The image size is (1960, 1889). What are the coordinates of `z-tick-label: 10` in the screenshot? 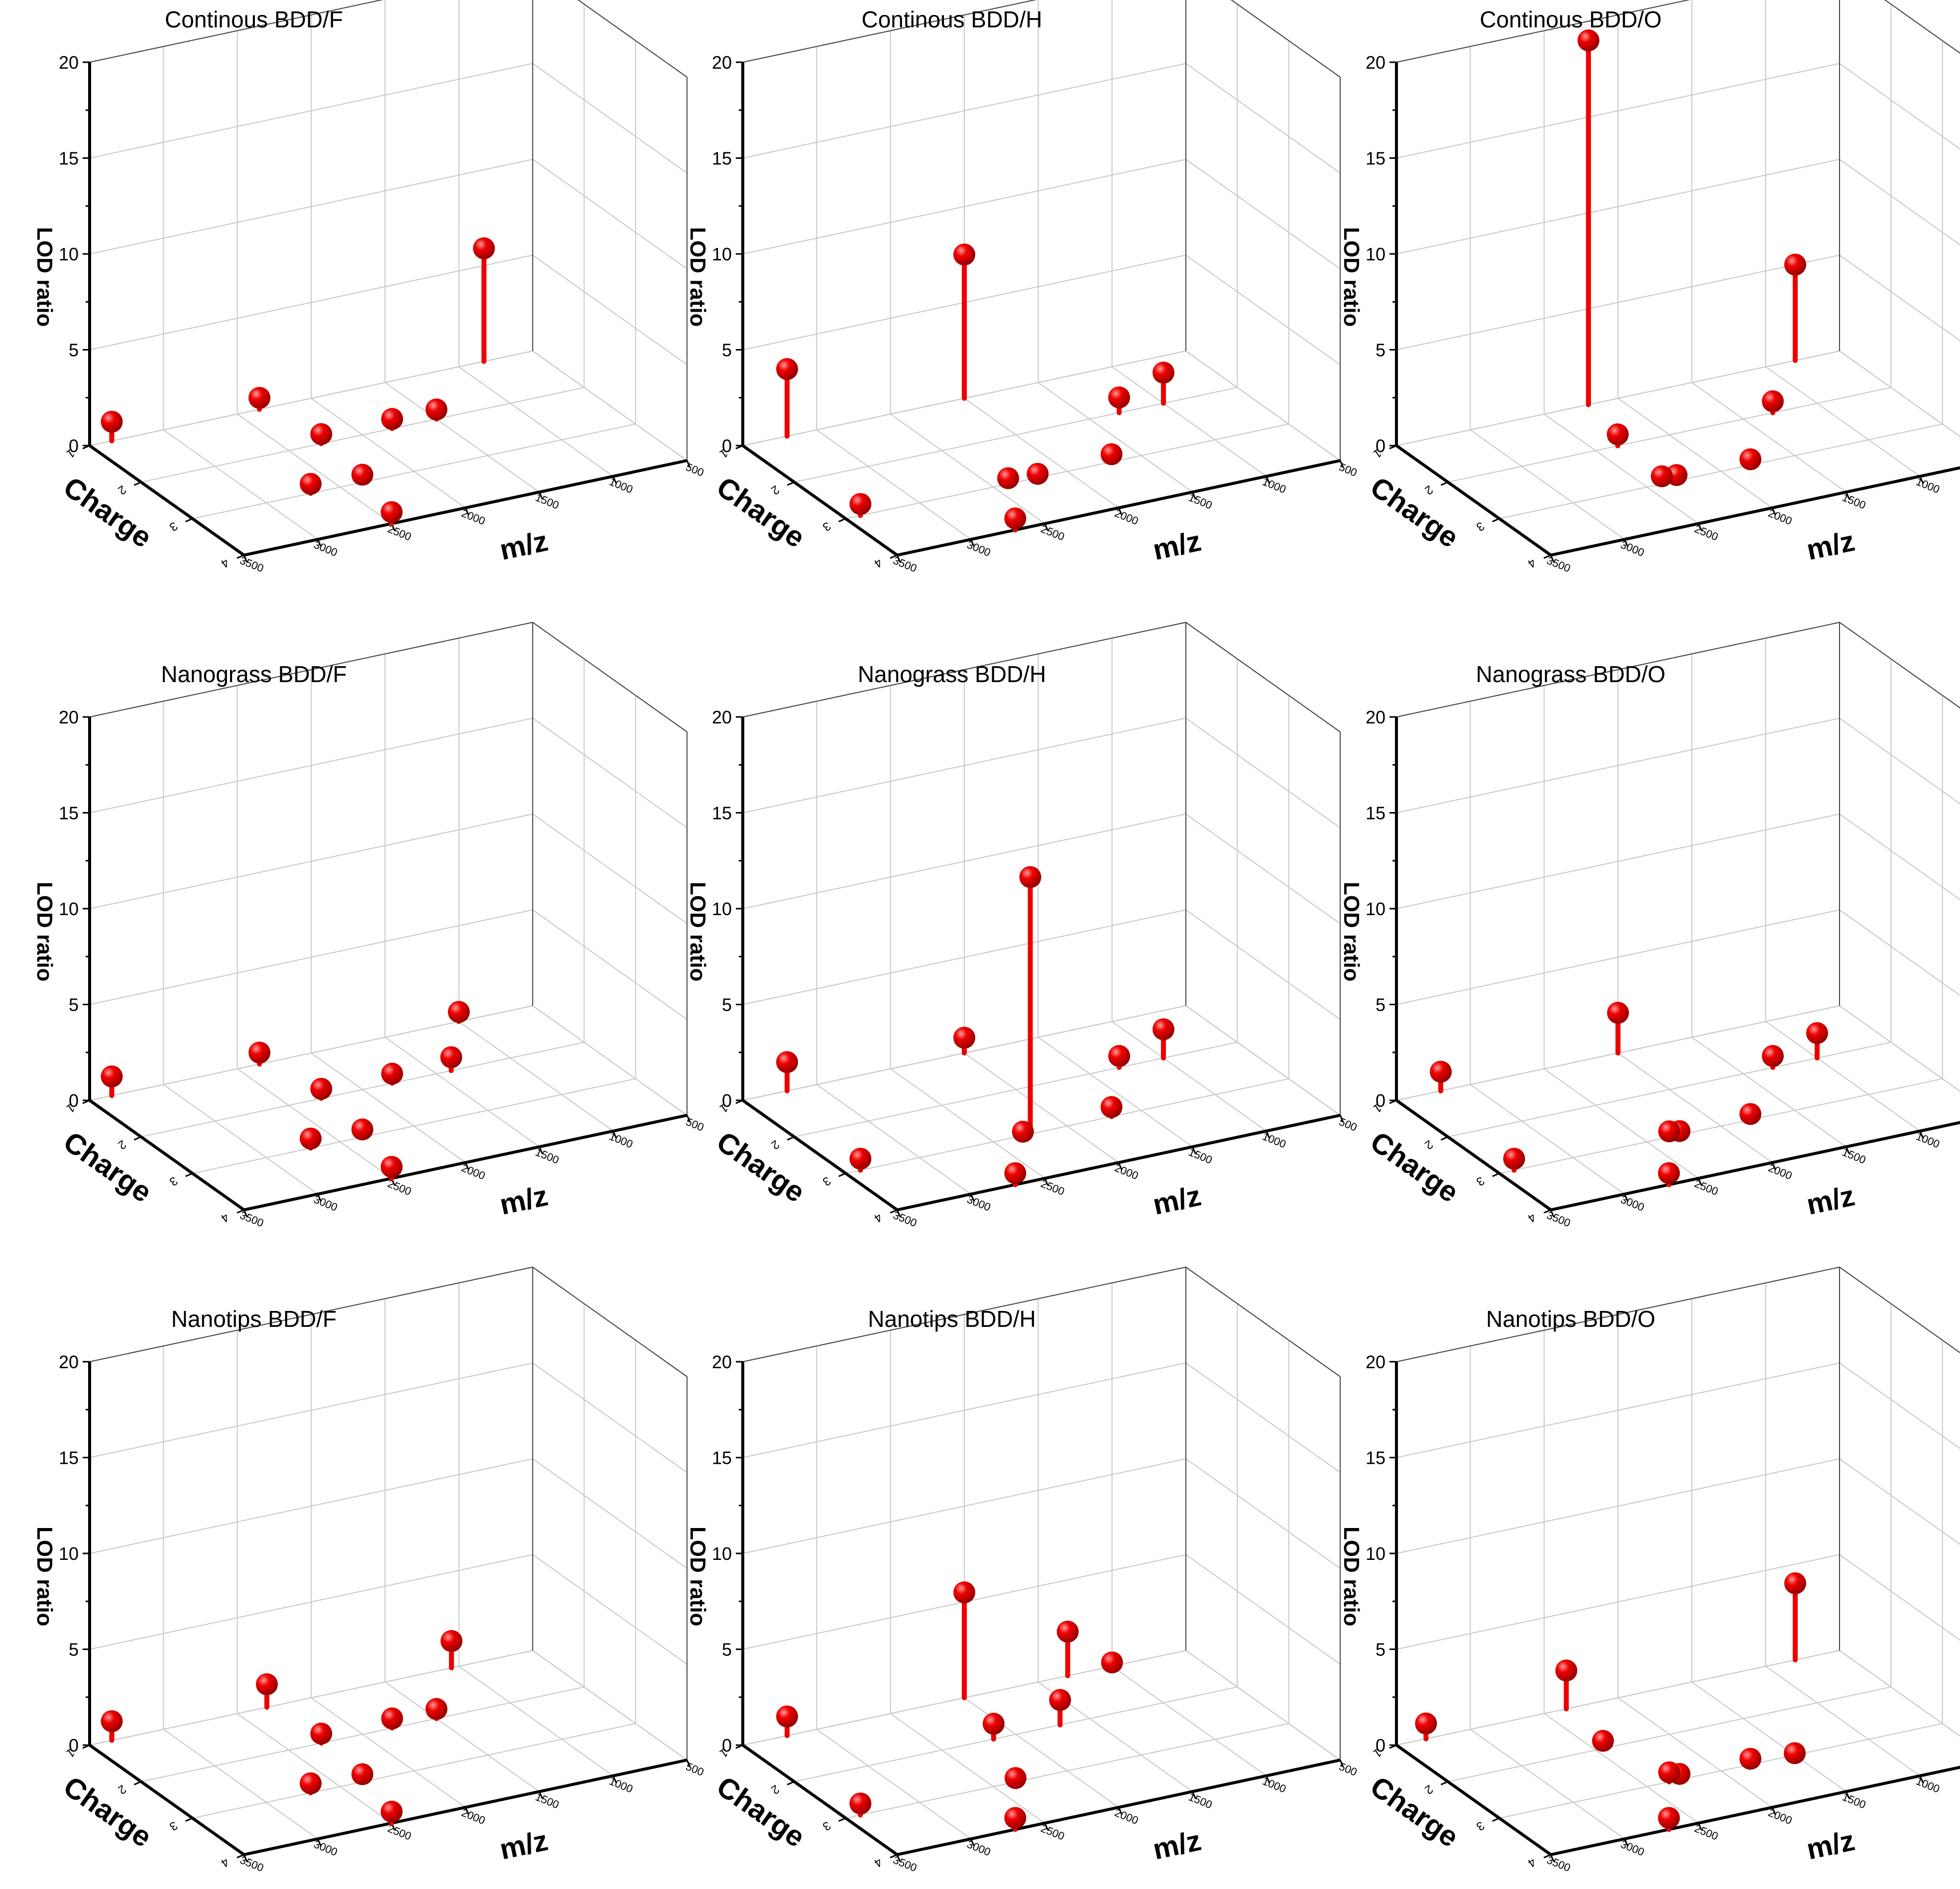 It's located at (1375, 909).